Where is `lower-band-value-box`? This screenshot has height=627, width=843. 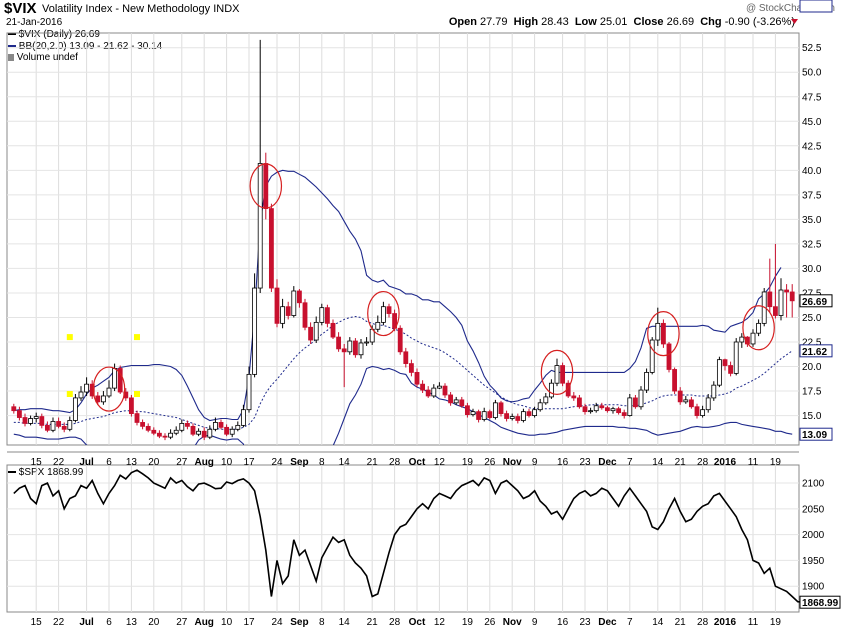
lower-band-value-box is located at coordinates (816, 434).